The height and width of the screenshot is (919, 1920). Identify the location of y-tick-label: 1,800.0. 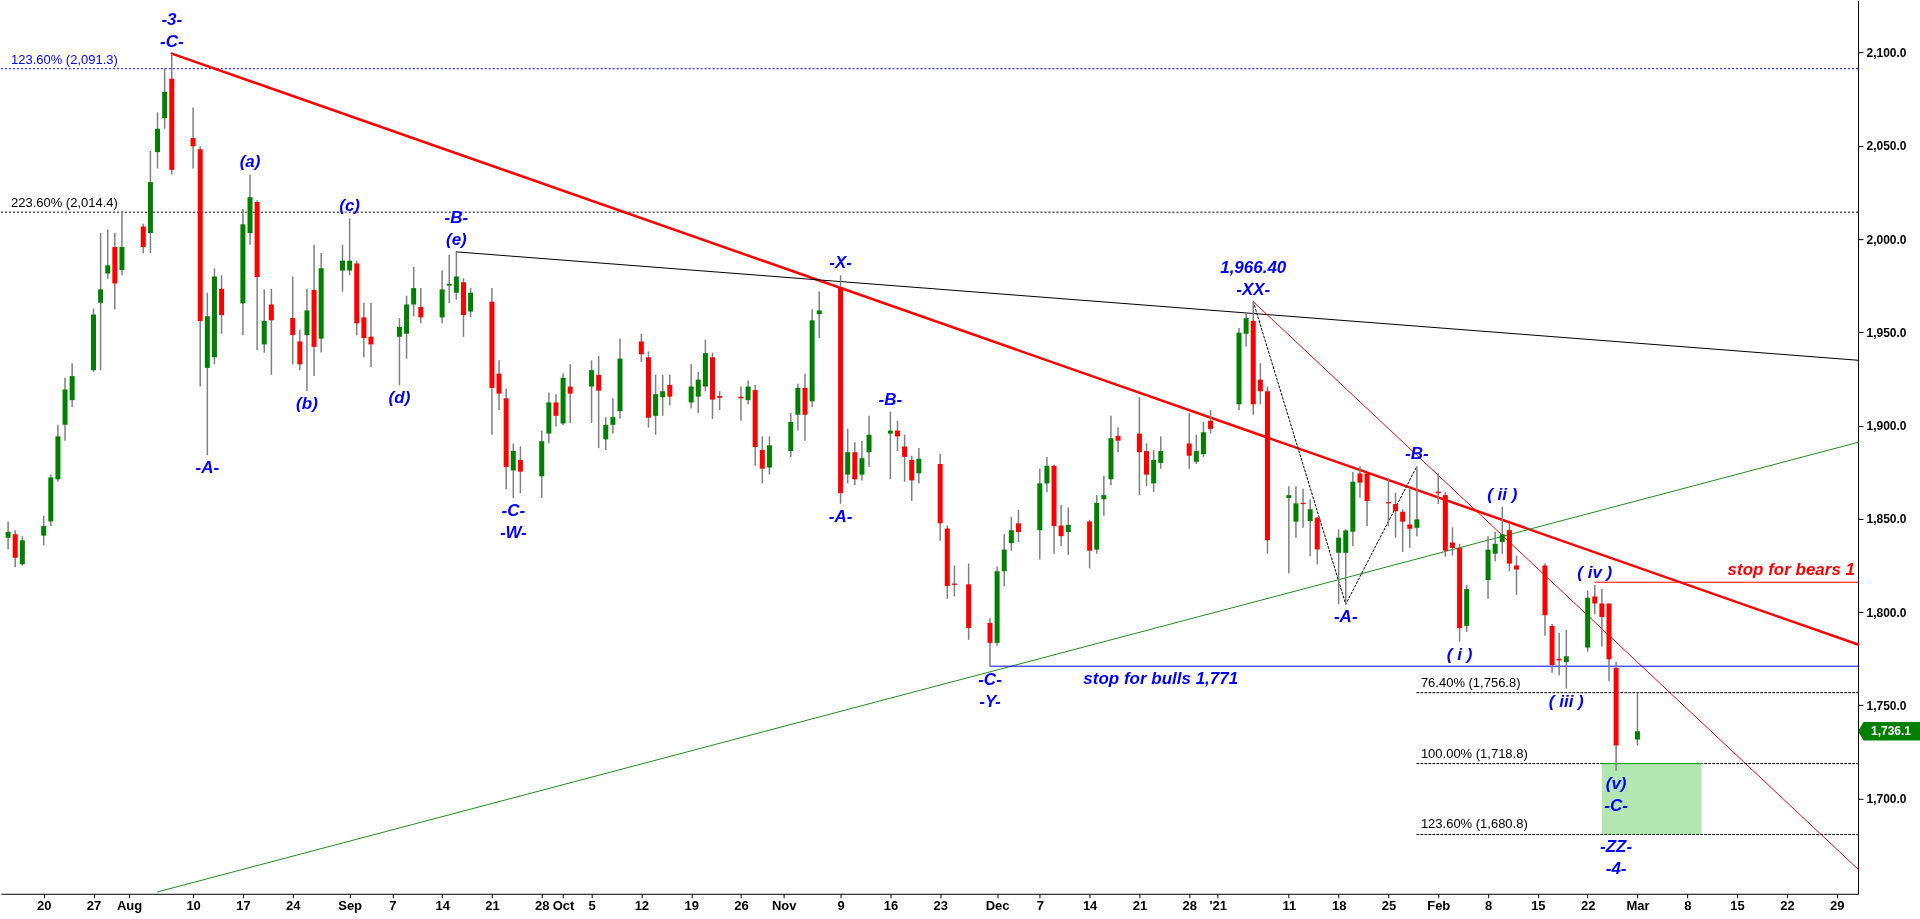
(1886, 612).